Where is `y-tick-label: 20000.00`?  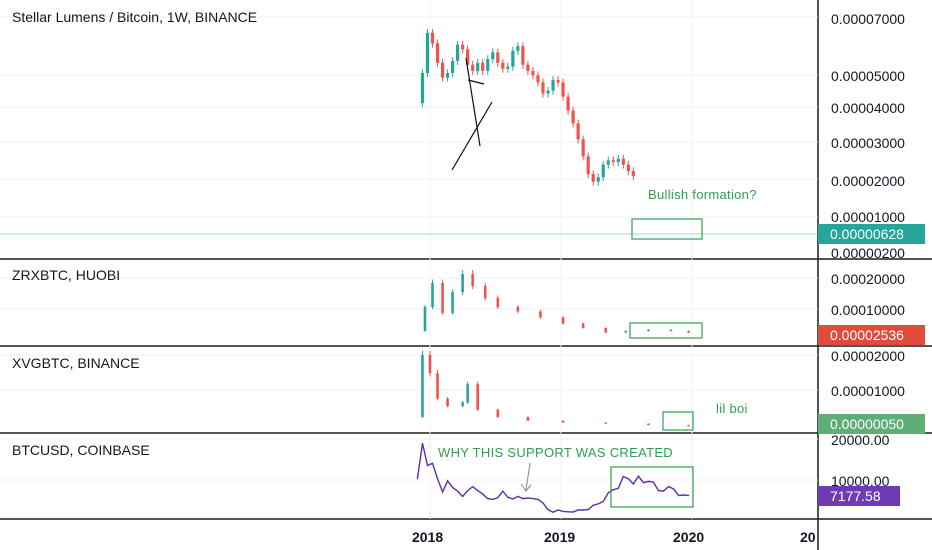
y-tick-label: 20000.00 is located at coordinates (860, 440).